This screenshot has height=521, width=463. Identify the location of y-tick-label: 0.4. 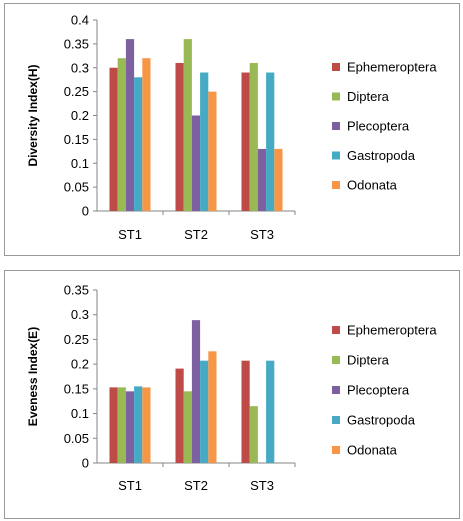
(80, 20).